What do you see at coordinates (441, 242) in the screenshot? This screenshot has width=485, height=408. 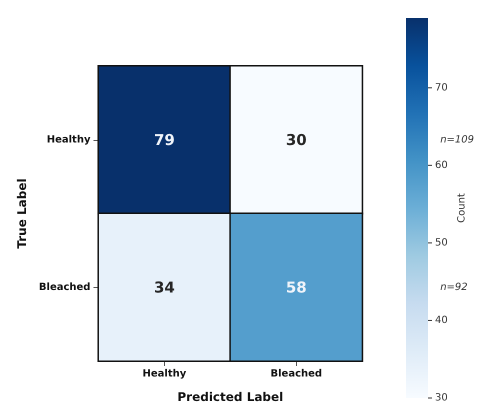 I see `color-bar-label: 50` at bounding box center [441, 242].